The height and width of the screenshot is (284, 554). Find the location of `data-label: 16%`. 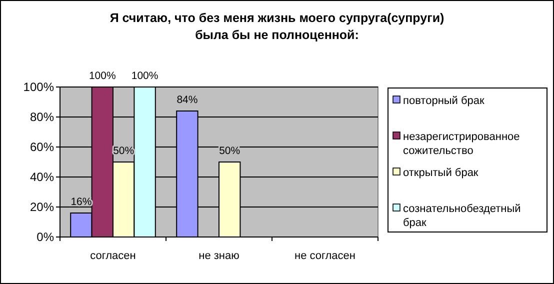

data-label: 16% is located at coordinates (81, 202).